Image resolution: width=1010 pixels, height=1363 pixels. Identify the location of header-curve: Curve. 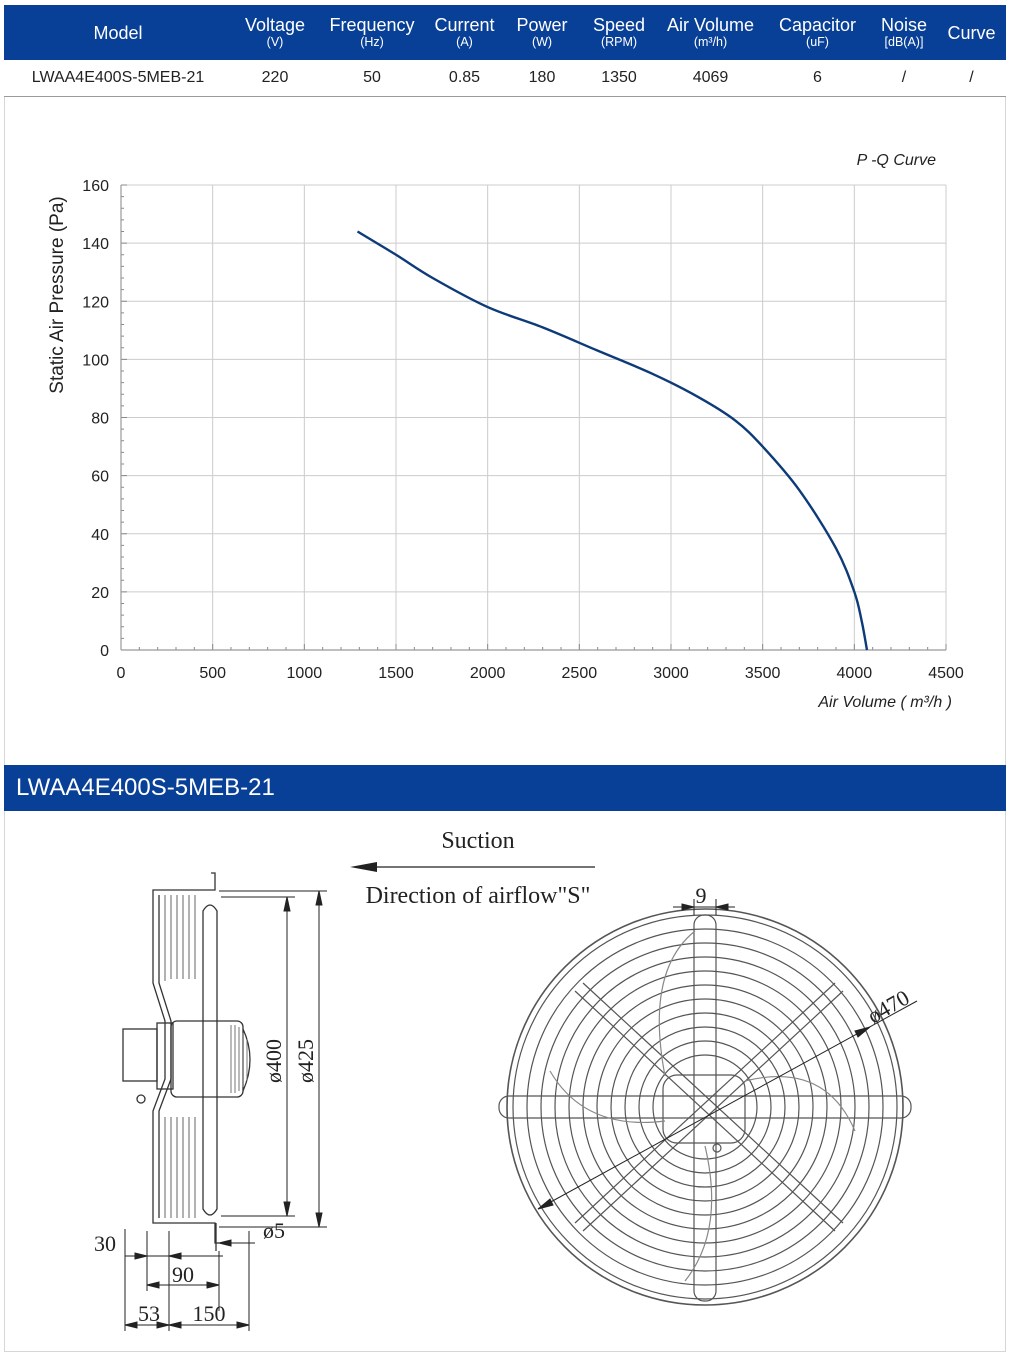
(971, 32).